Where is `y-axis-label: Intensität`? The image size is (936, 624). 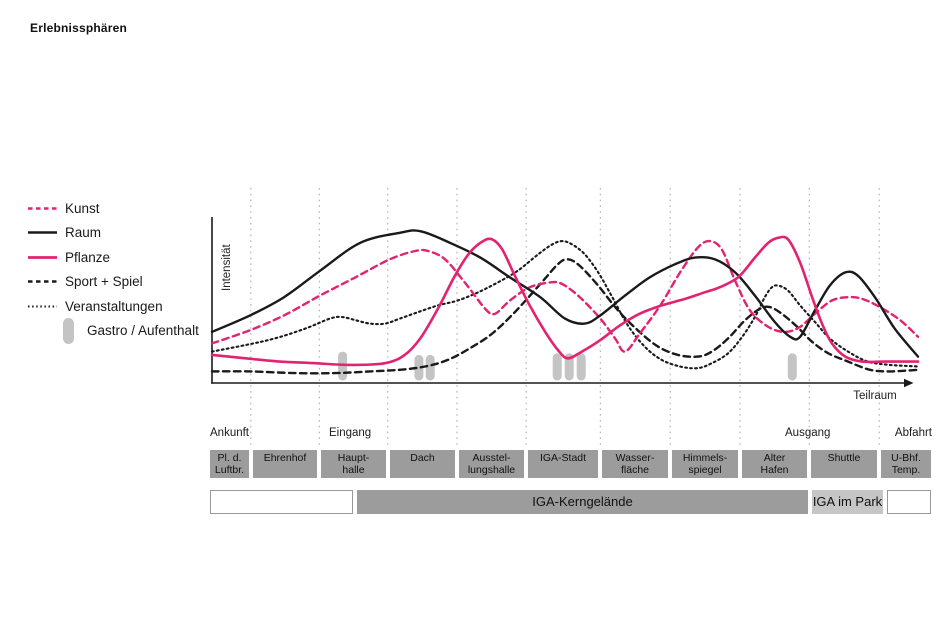
y-axis-label: Intensität is located at coordinates (227, 267).